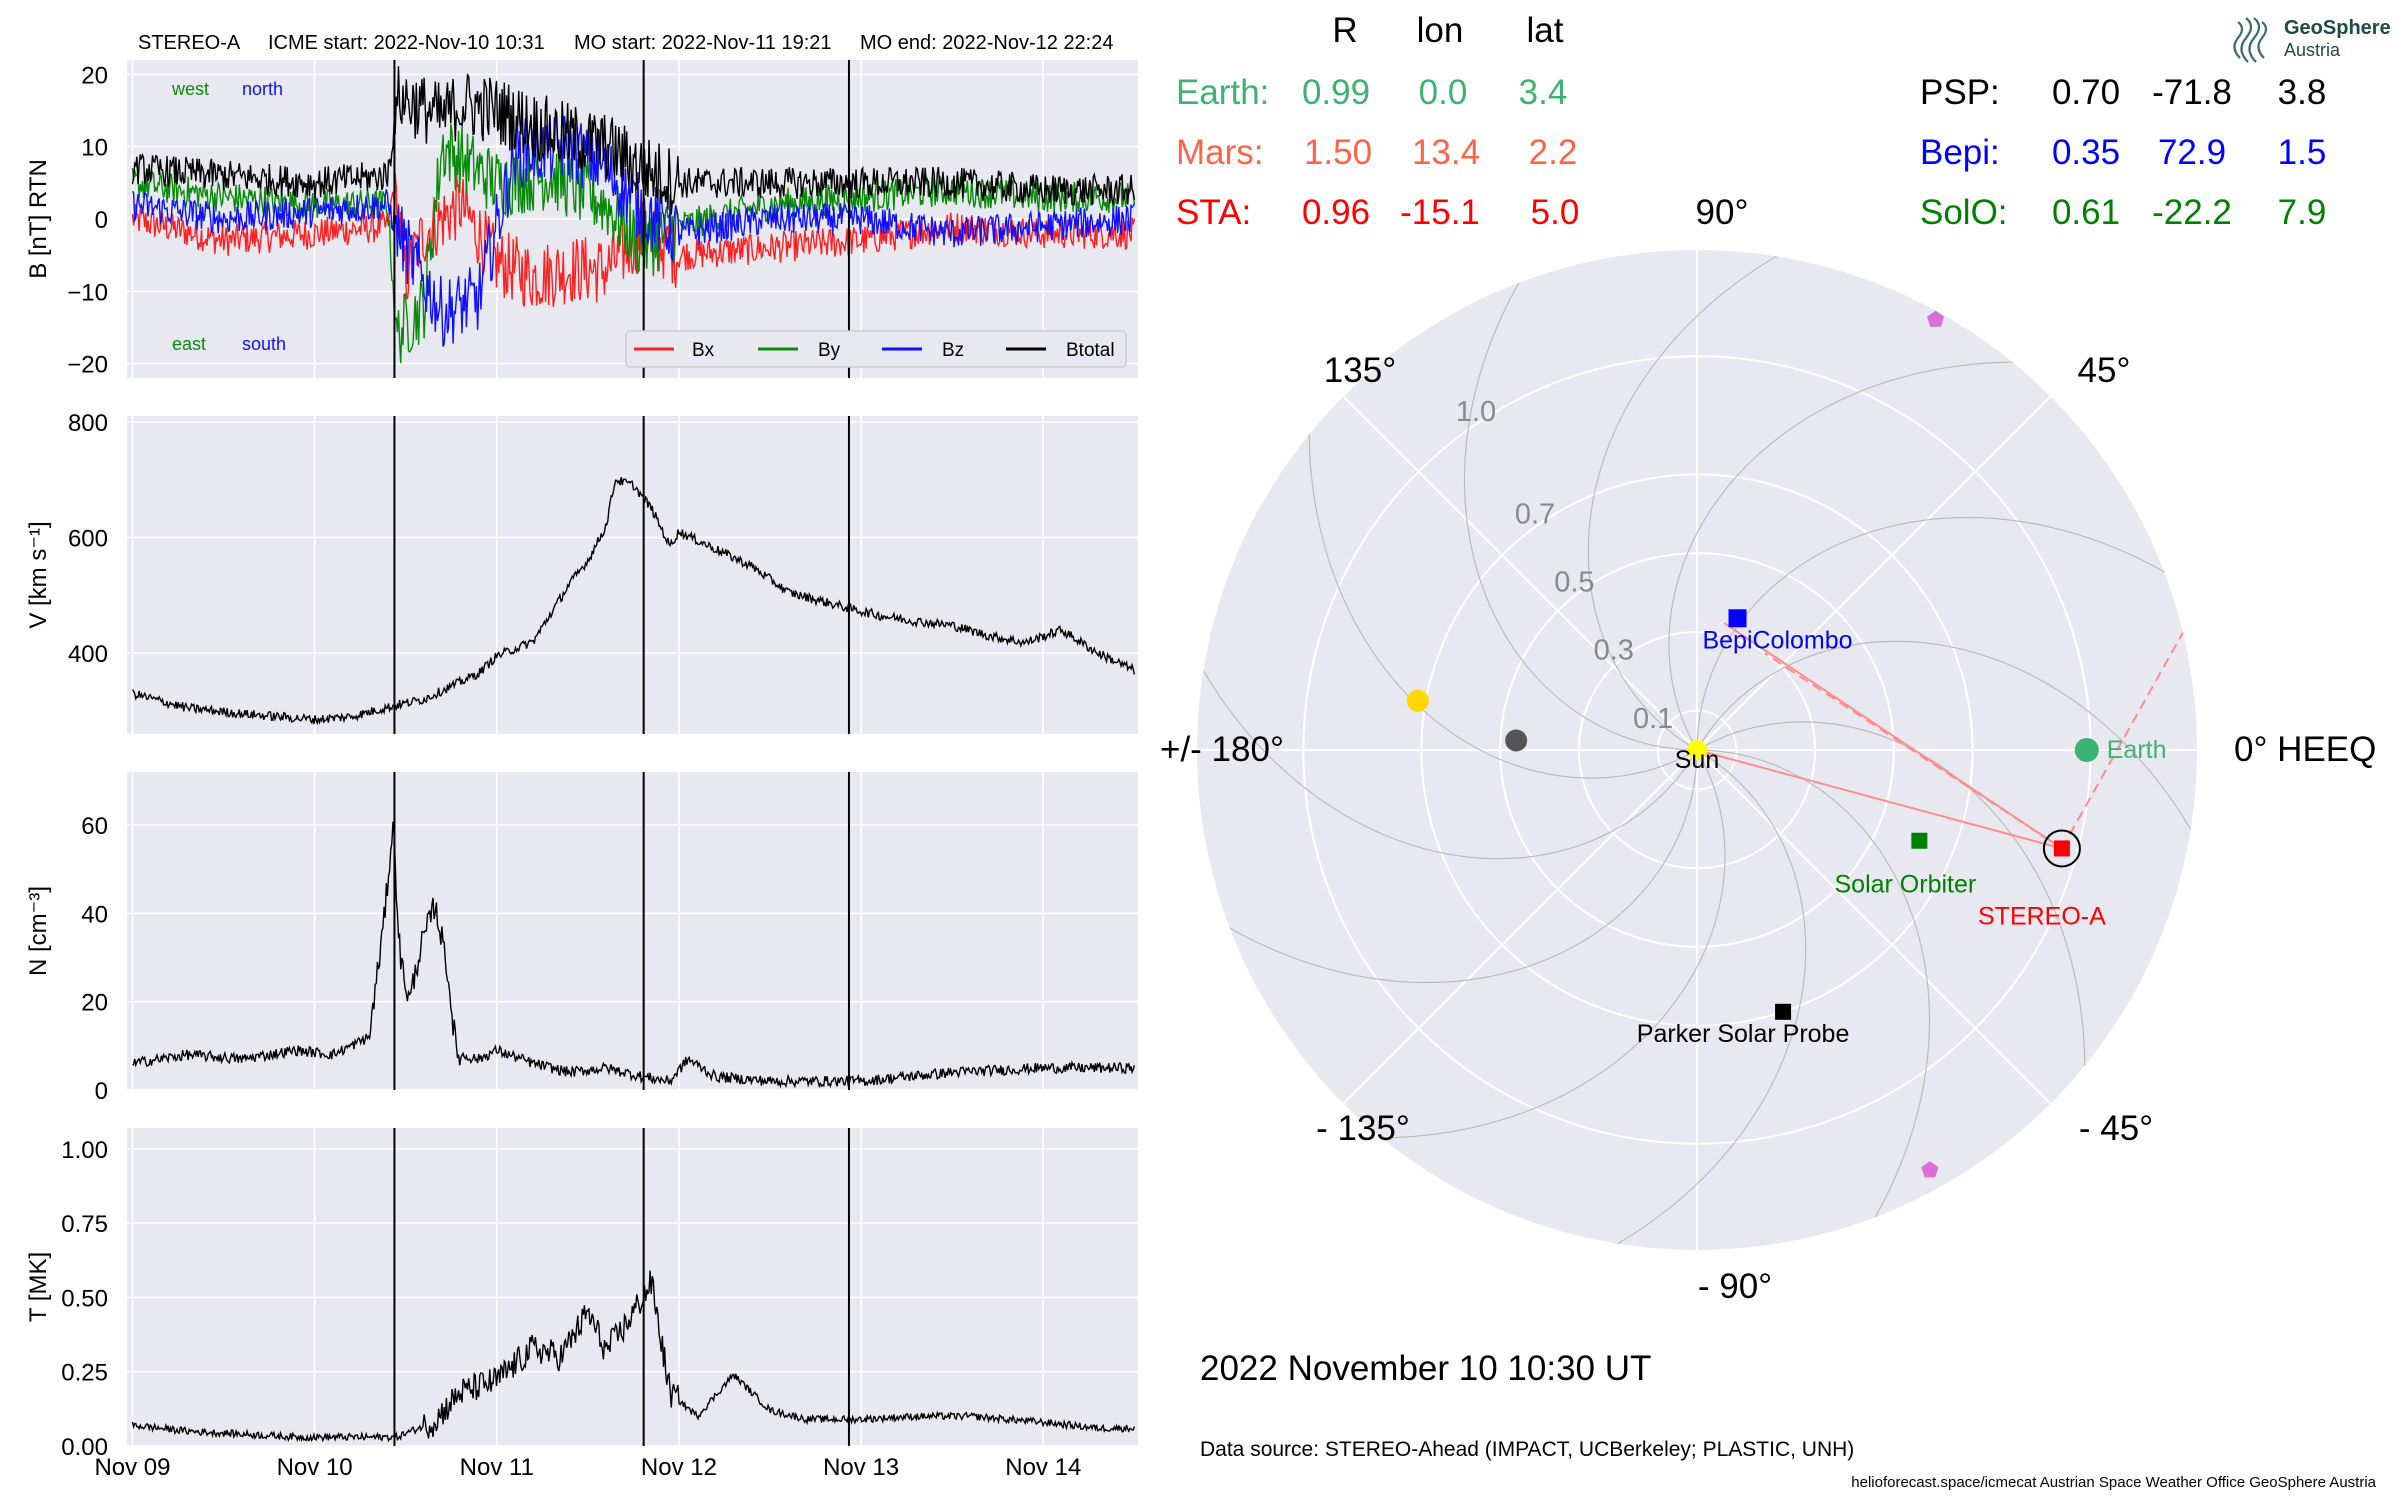 The height and width of the screenshot is (1505, 2400). I want to click on series-v, so click(633, 601).